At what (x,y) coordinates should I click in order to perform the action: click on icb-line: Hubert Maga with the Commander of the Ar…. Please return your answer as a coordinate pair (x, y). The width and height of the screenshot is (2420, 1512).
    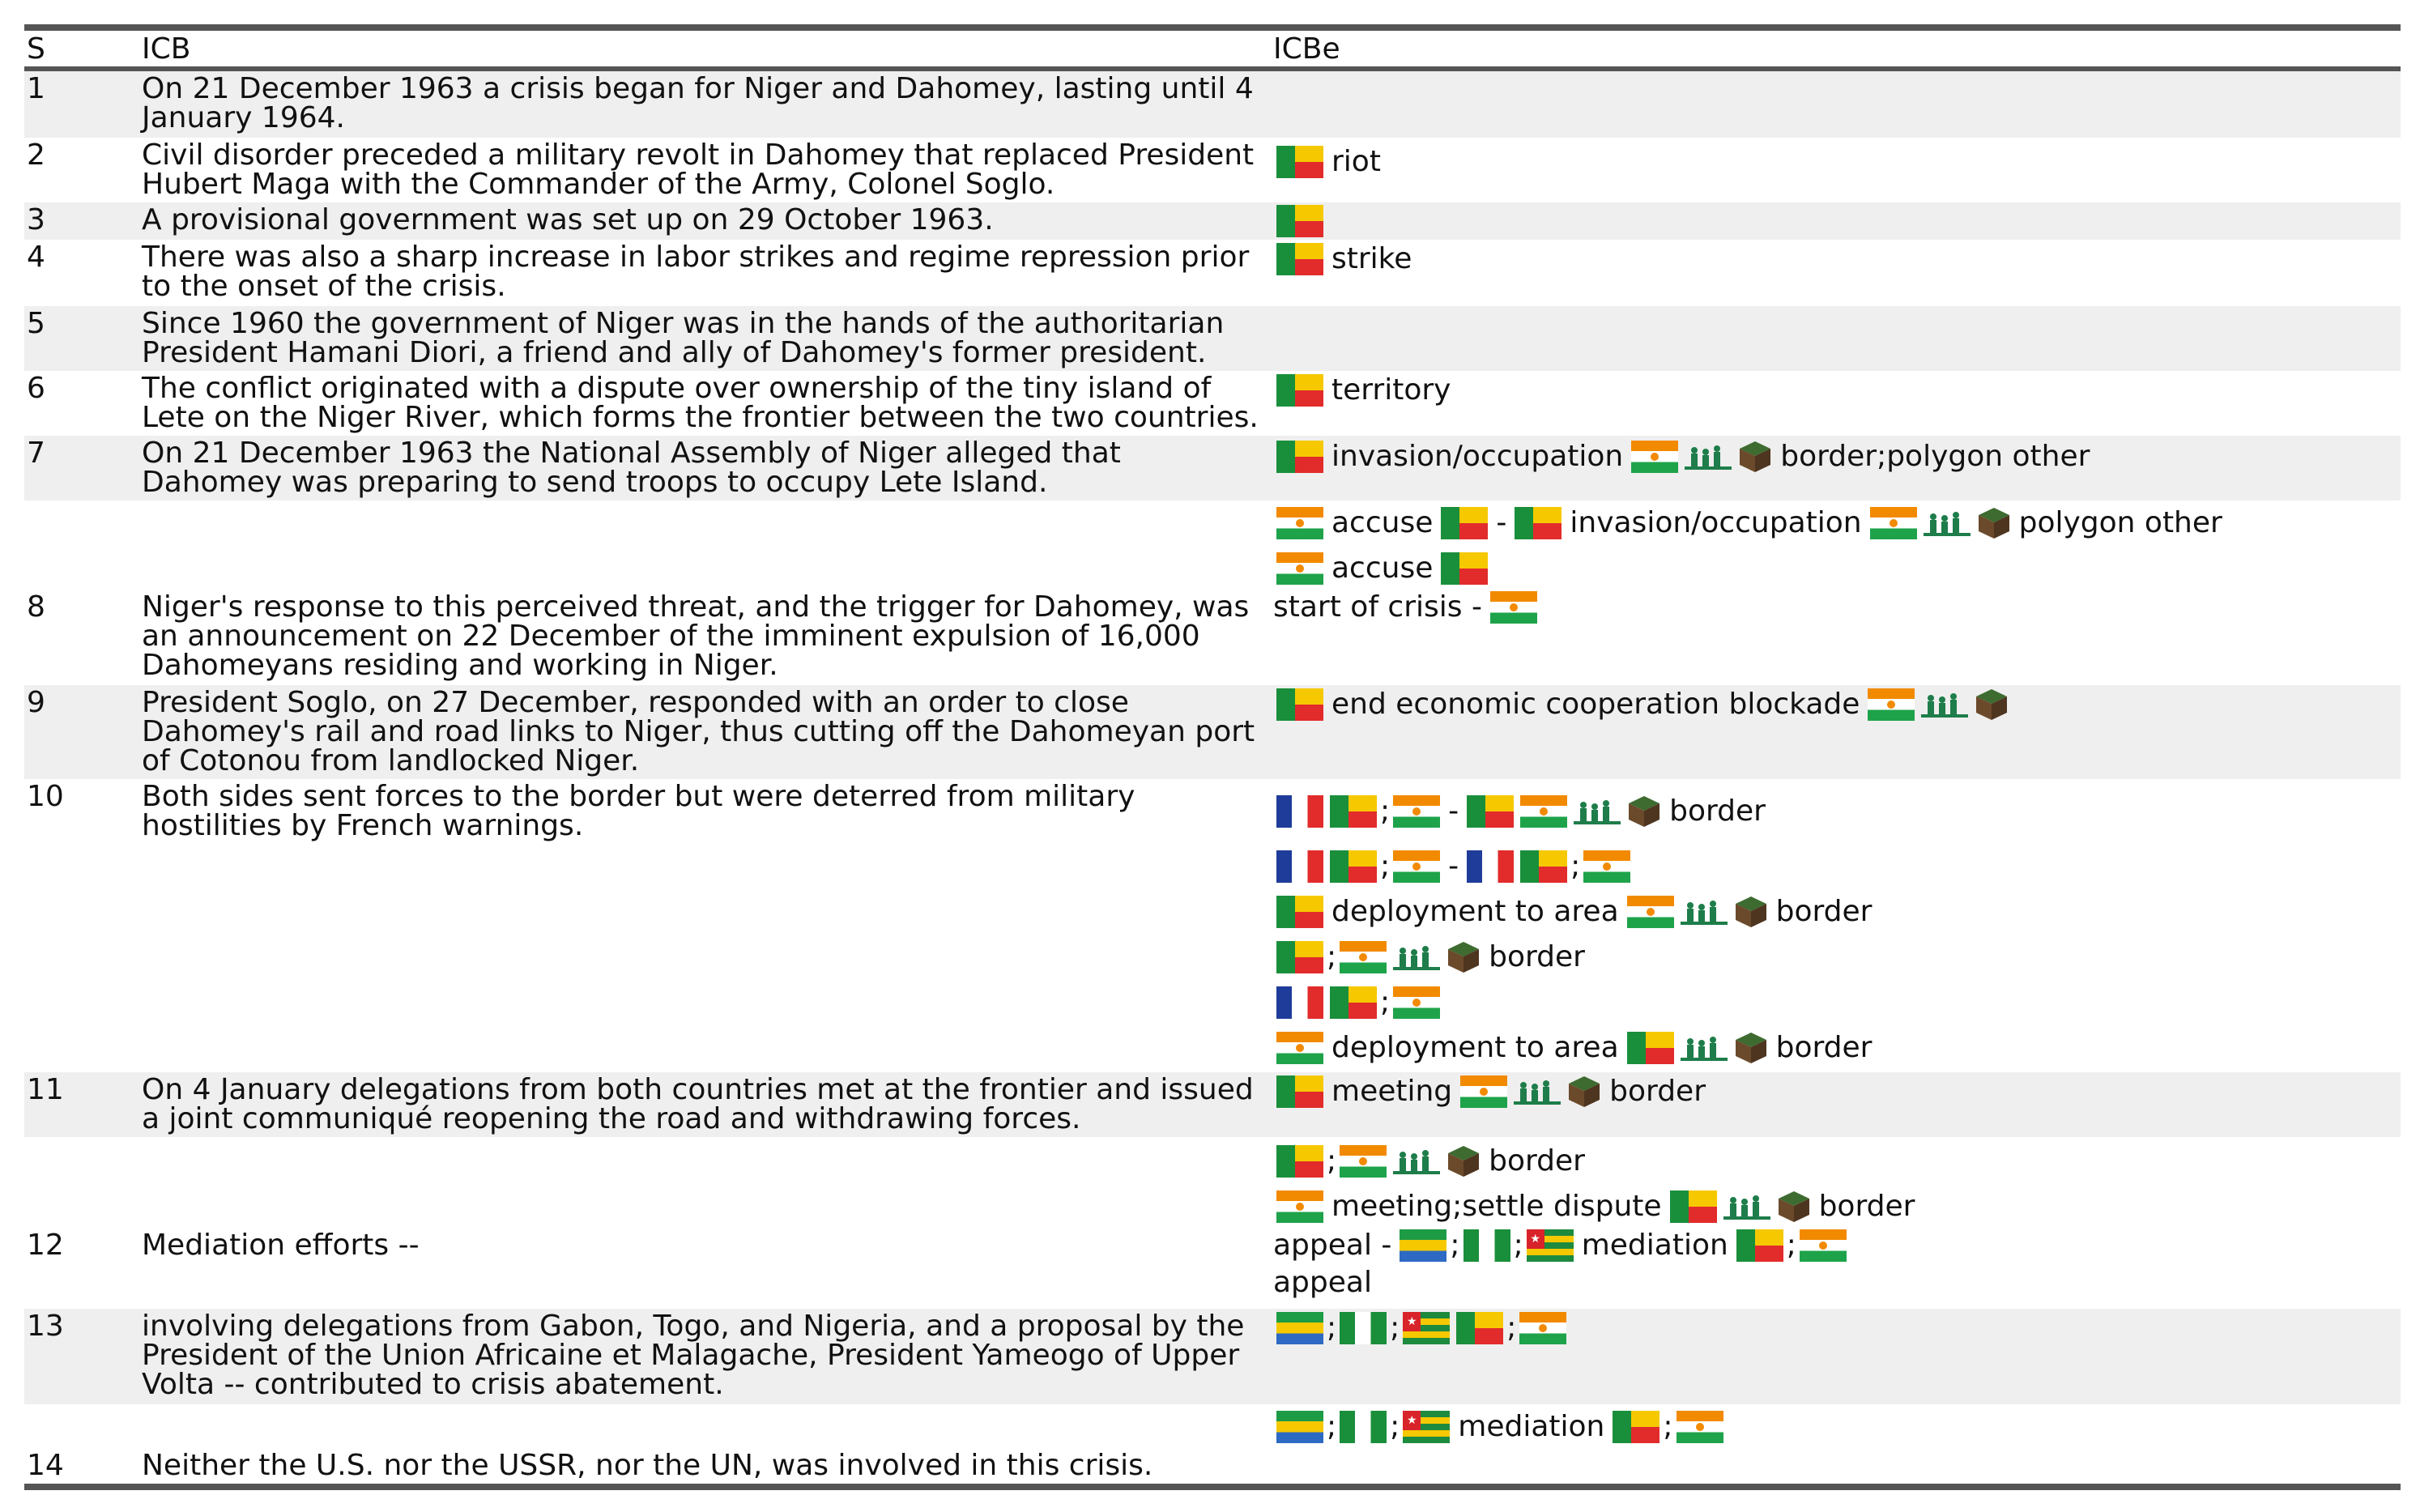
    Looking at the image, I should click on (598, 184).